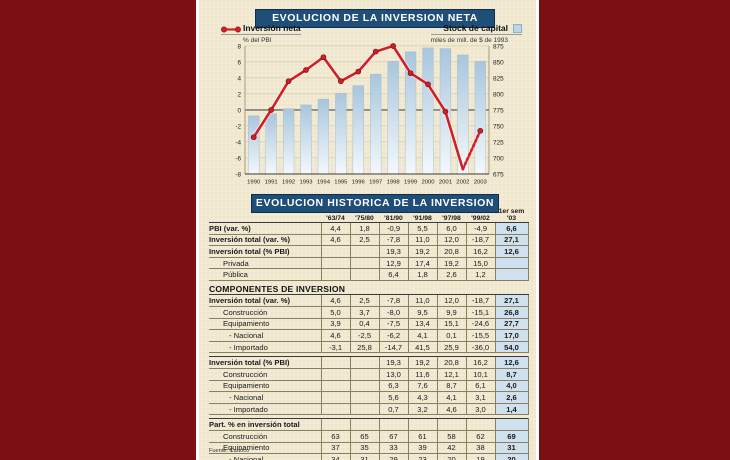 The image size is (730, 460). What do you see at coordinates (254, 145) in the screenshot?
I see `bar-1990` at bounding box center [254, 145].